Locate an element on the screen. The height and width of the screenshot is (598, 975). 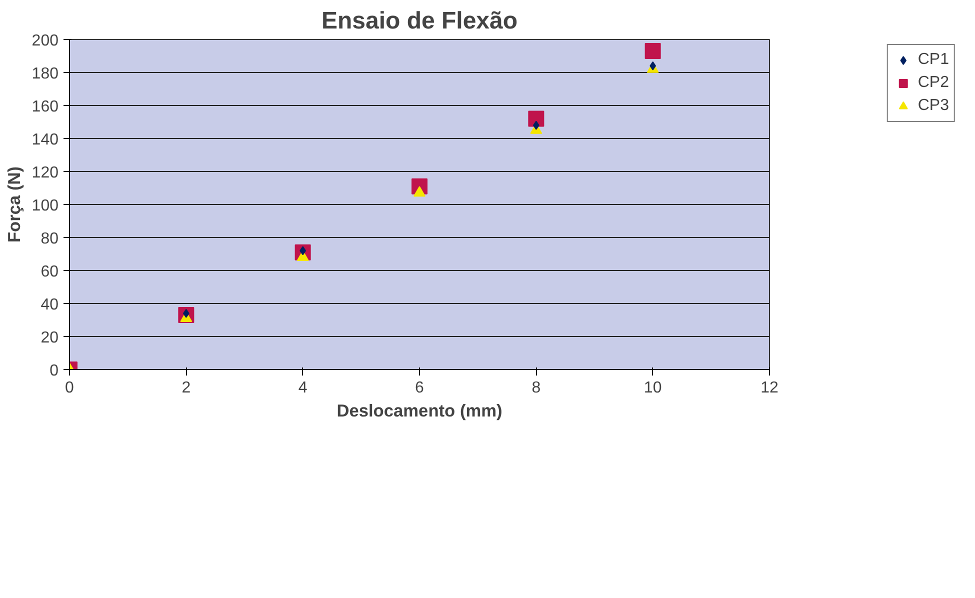
y-tick-label: 160 is located at coordinates (45, 107).